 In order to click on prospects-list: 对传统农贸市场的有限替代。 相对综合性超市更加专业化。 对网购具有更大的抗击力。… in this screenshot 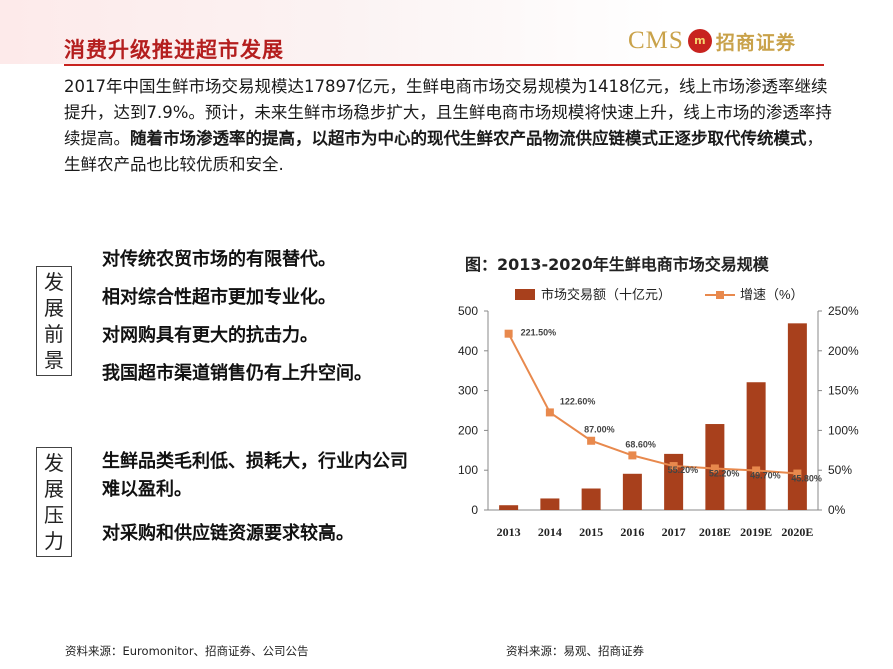, I will do `click(237, 317)`.